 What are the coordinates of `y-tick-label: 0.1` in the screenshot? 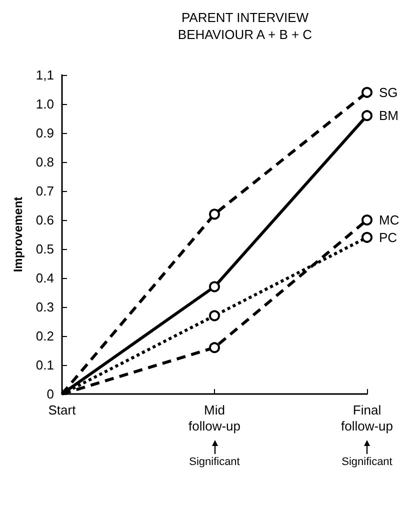 It's located at (45, 365).